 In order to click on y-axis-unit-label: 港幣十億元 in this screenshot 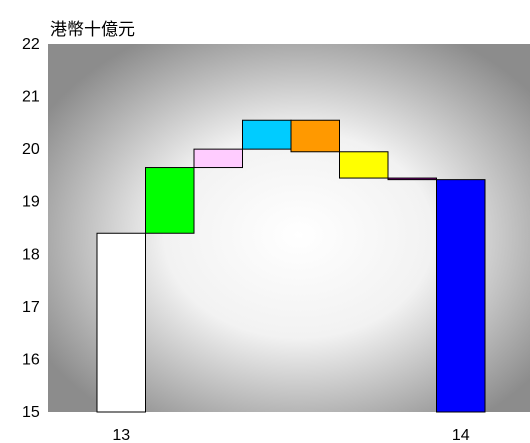, I will do `click(92, 30)`.